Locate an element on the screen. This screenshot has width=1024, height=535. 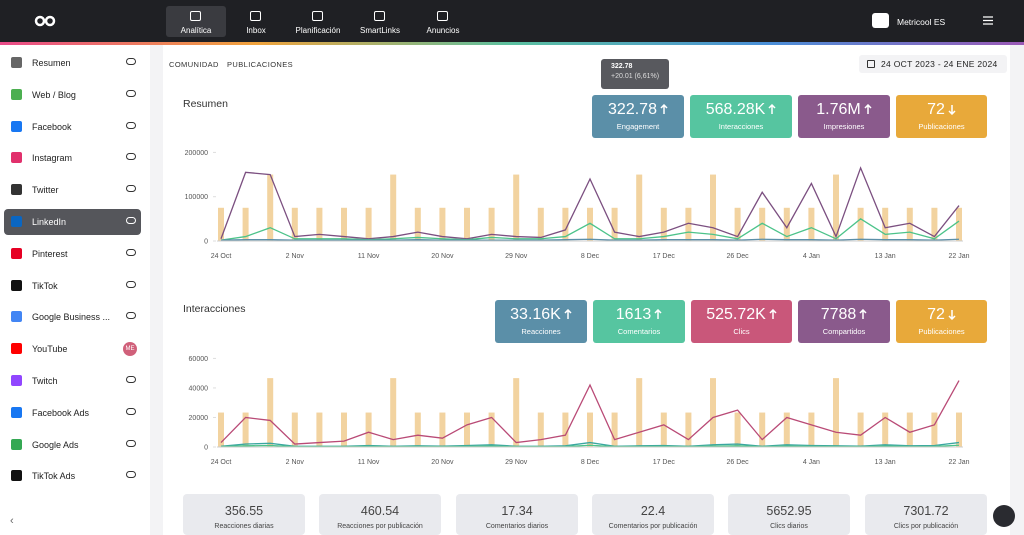
sidebar-item: Resumen is located at coordinates (72, 63).